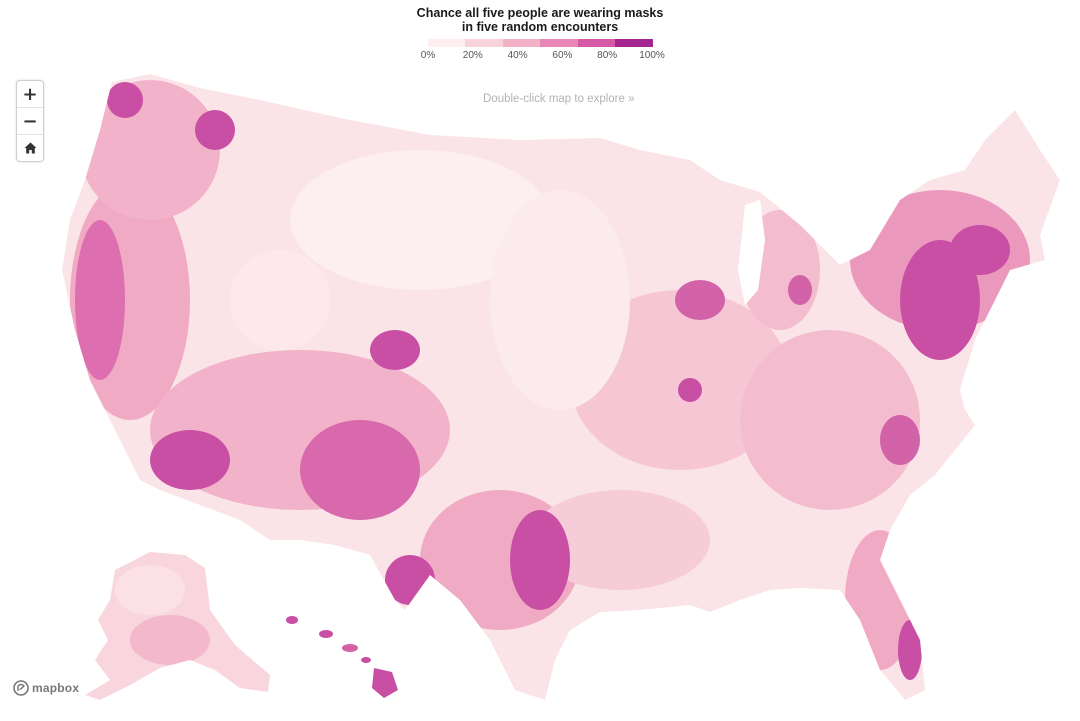 This screenshot has width=1080, height=721. I want to click on legend-title-line1: Chance all five people are wearing masks, so click(540, 13).